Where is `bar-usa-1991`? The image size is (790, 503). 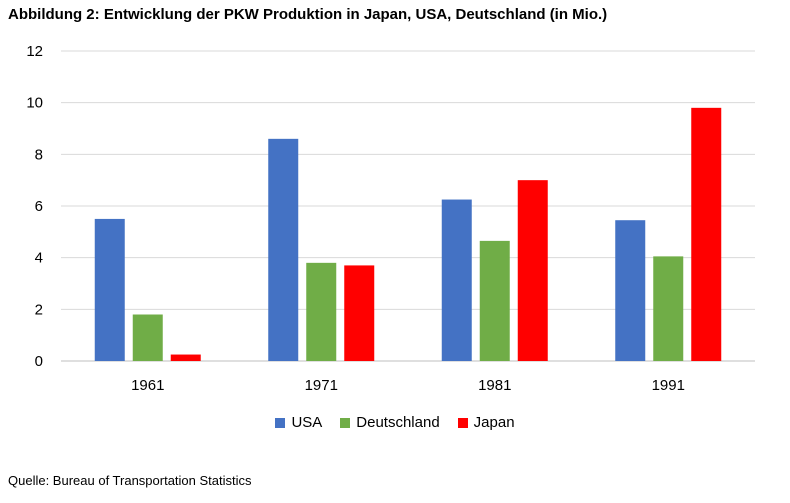 bar-usa-1991 is located at coordinates (630, 290).